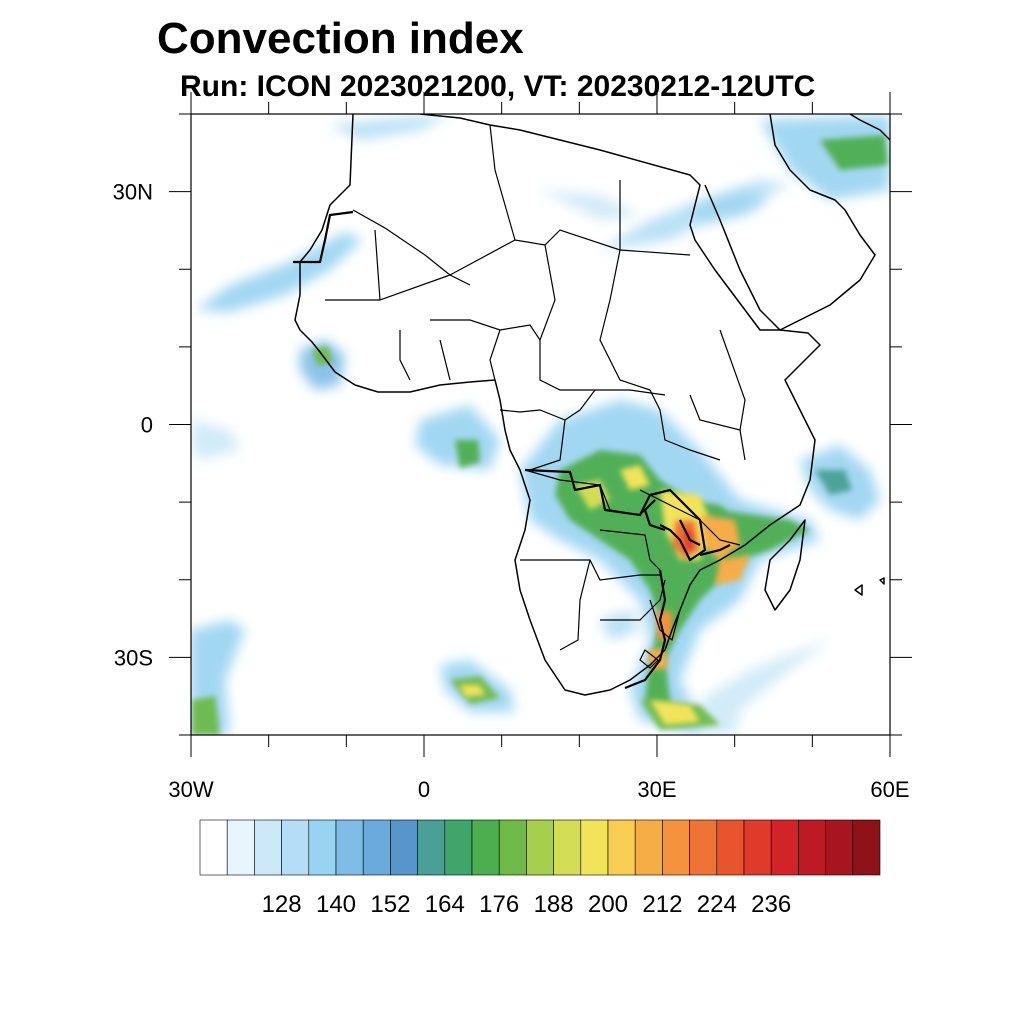  Describe the element at coordinates (424, 789) in the screenshot. I see `x-tick-label: 0` at that location.